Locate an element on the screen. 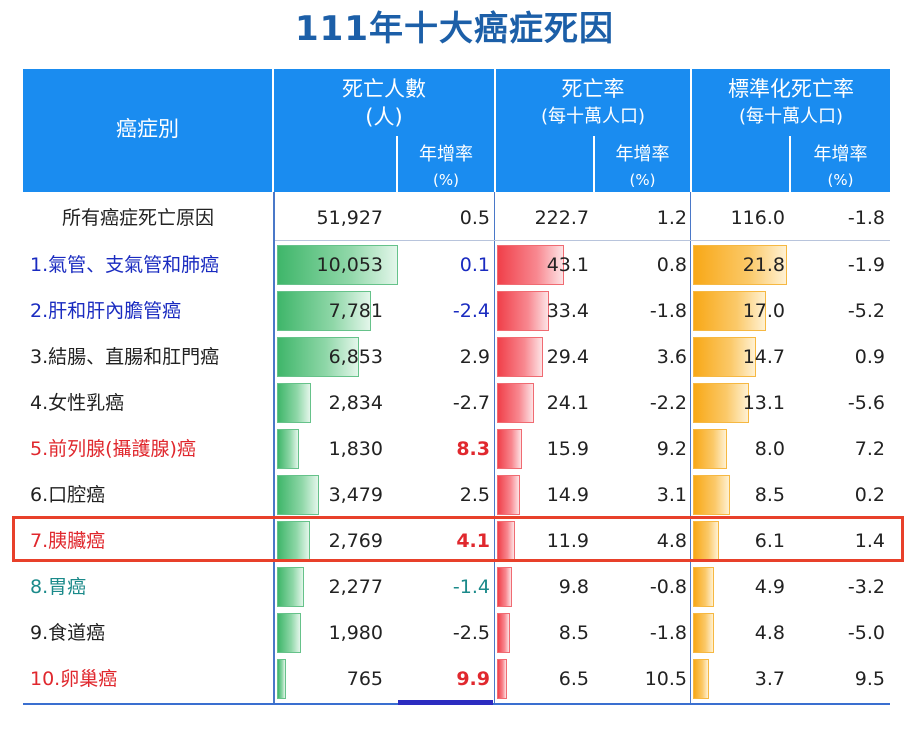 This screenshot has height=737, width=909. rate-value: 43.1 is located at coordinates (567, 265).